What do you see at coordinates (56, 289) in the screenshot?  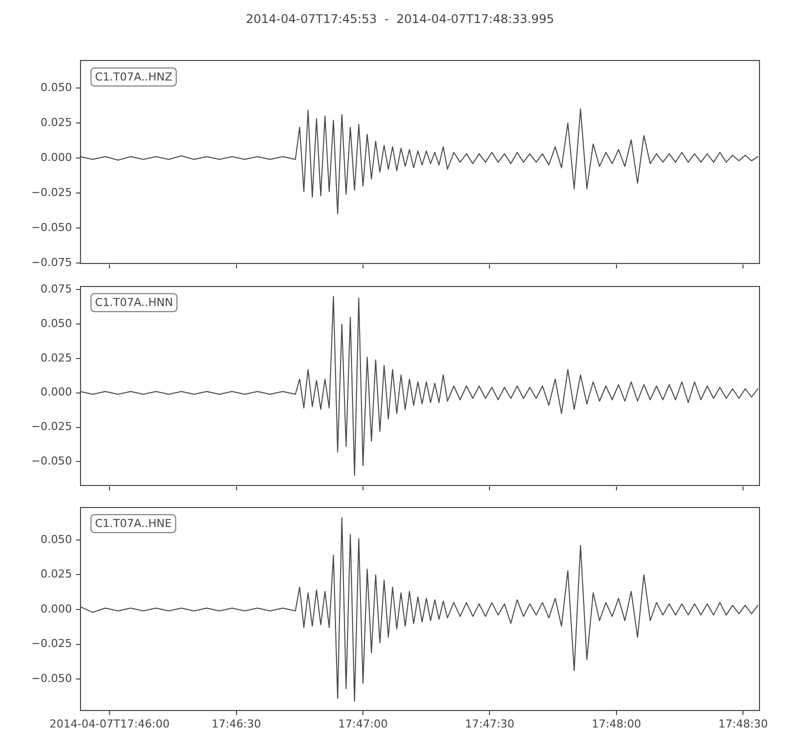 I see `y-tick-label: 0.075` at bounding box center [56, 289].